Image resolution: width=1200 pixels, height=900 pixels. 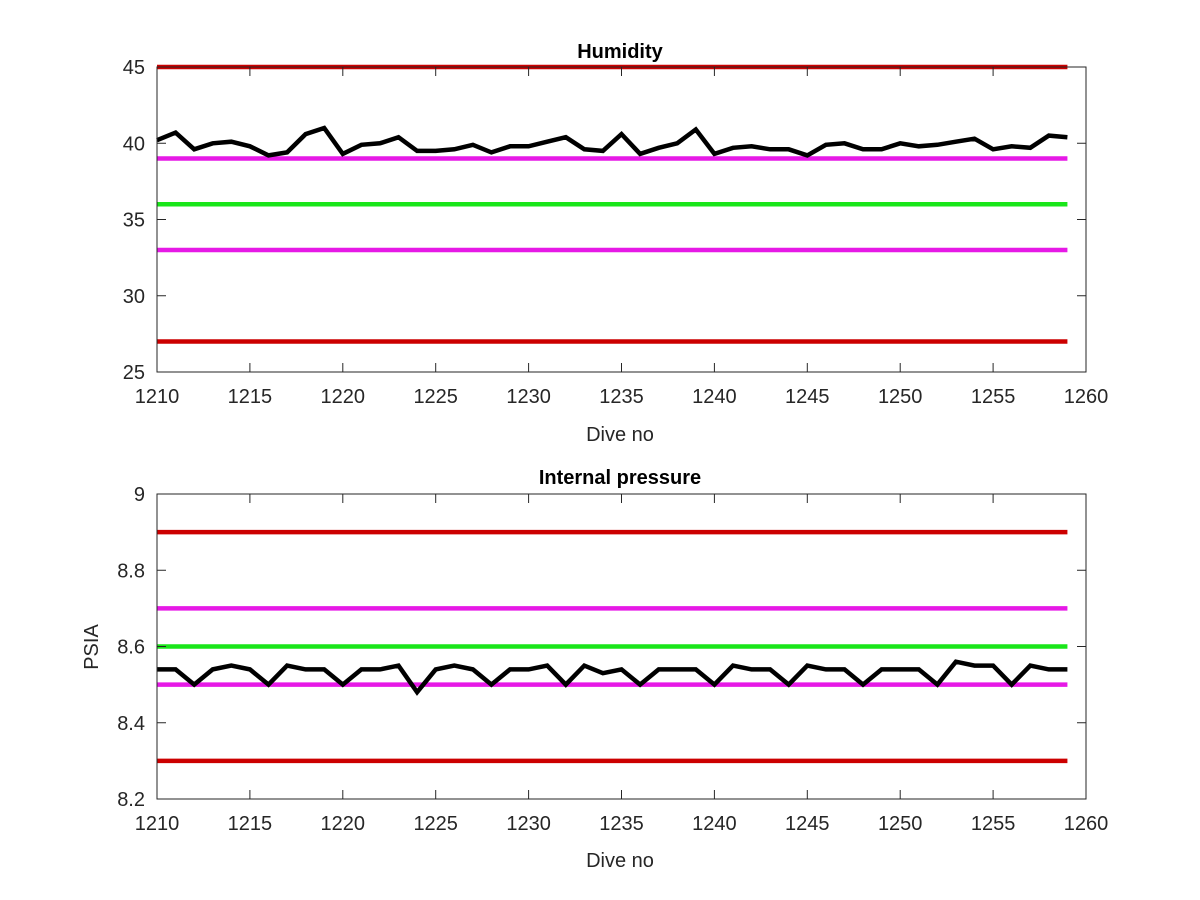 I want to click on y-tick-label: 35, so click(x=134, y=221).